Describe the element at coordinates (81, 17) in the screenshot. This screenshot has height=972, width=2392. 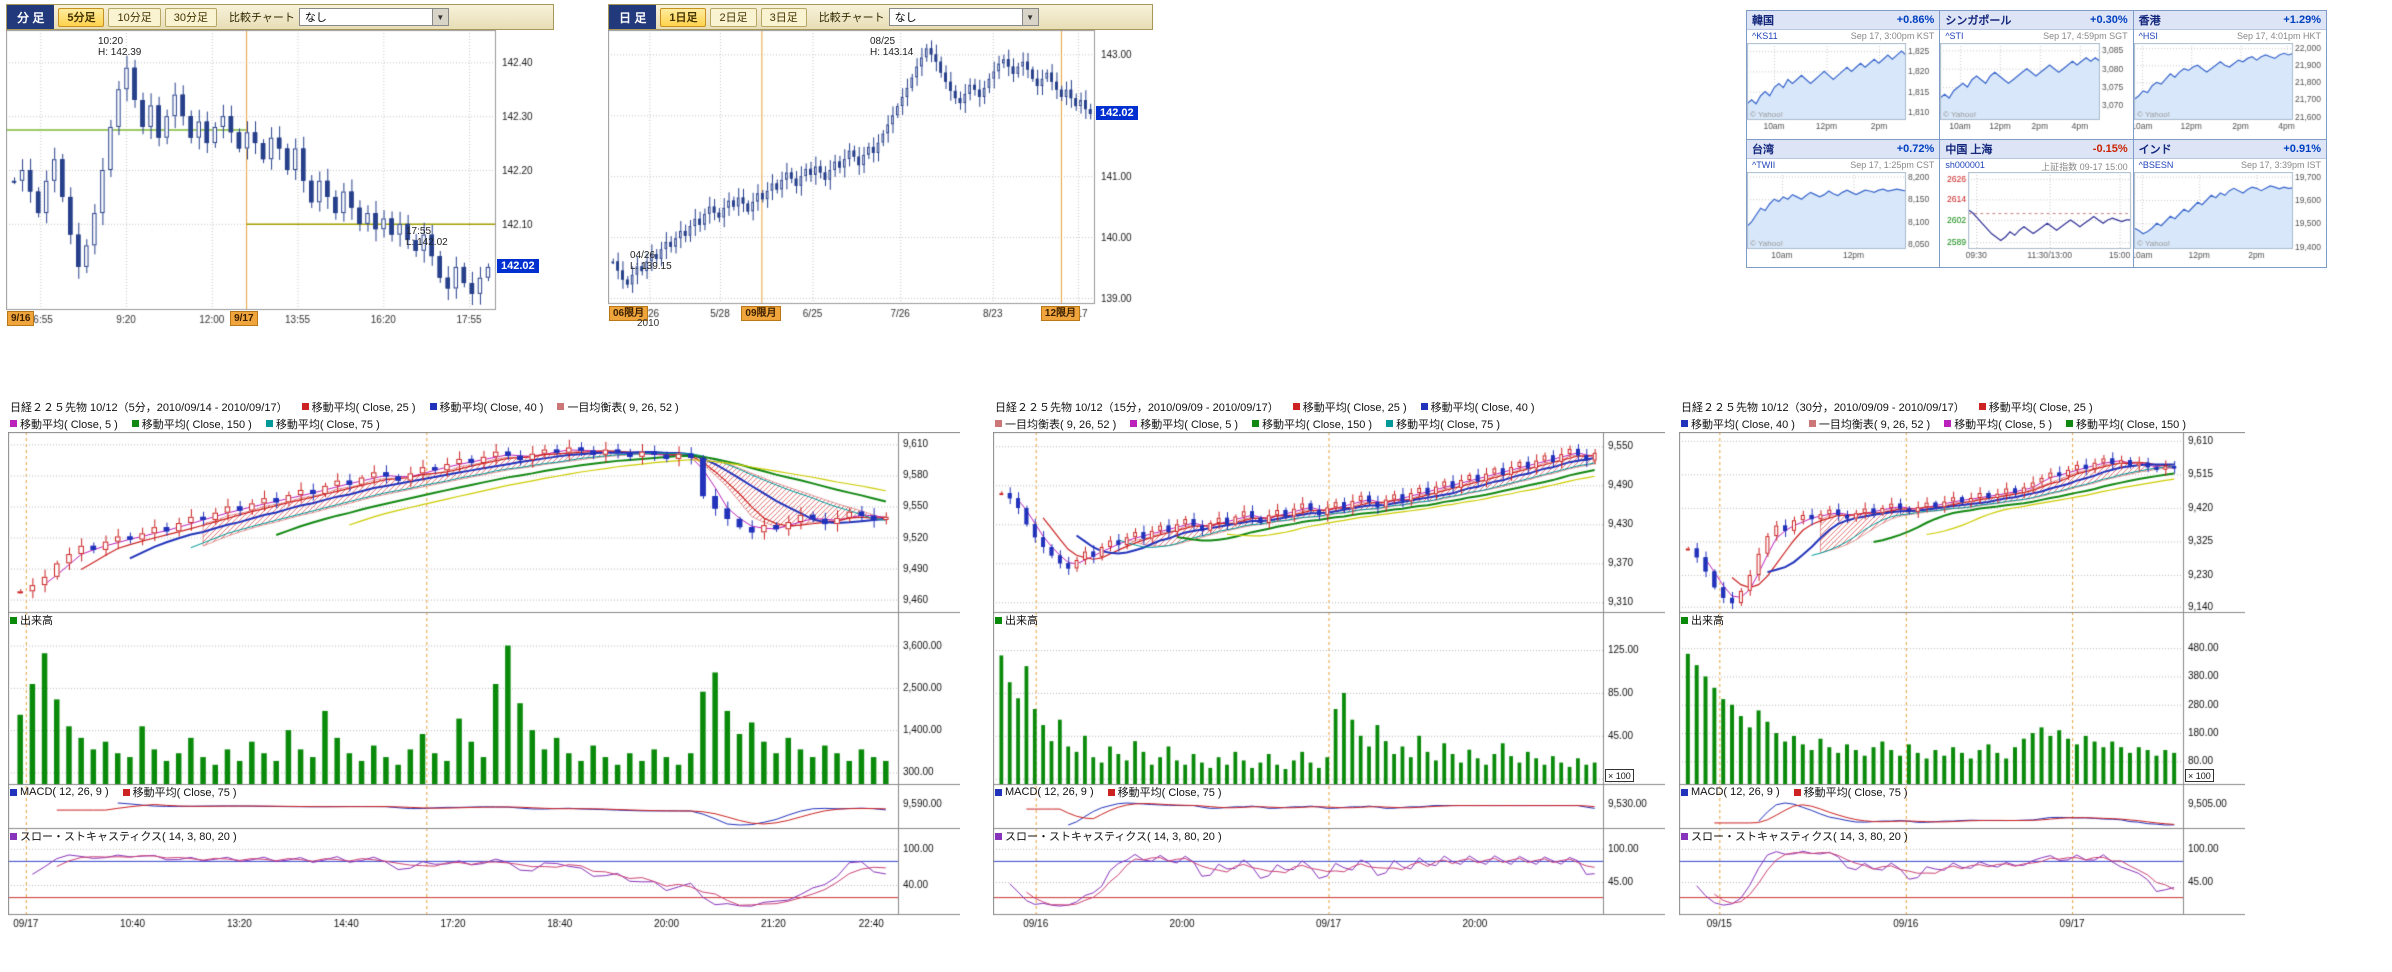
I see `button-5min: 5分足` at that location.